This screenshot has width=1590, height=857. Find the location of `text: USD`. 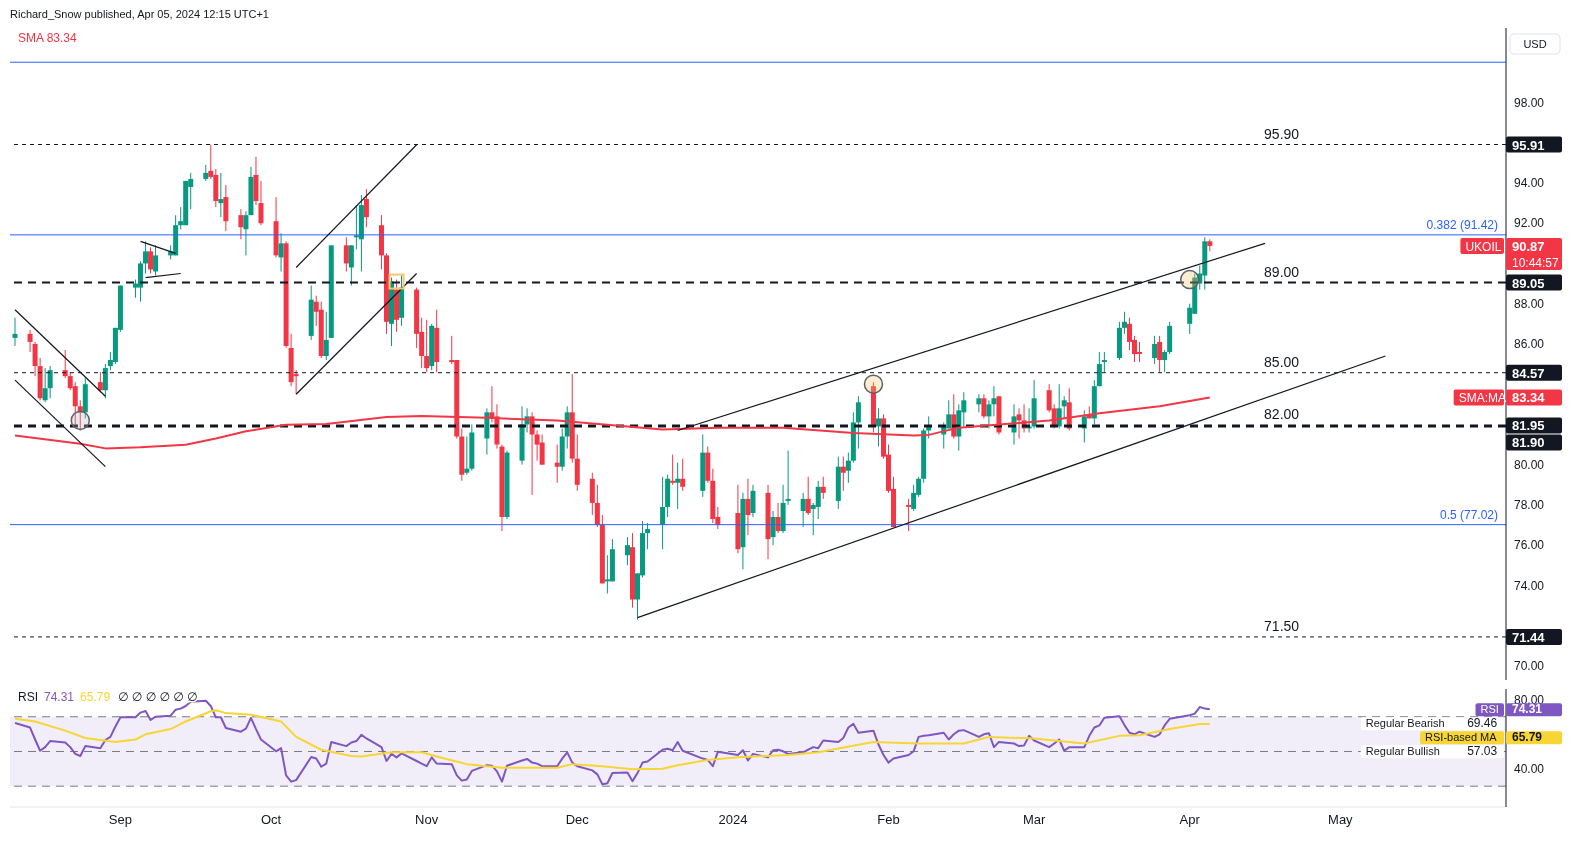

text: USD is located at coordinates (1535, 44).